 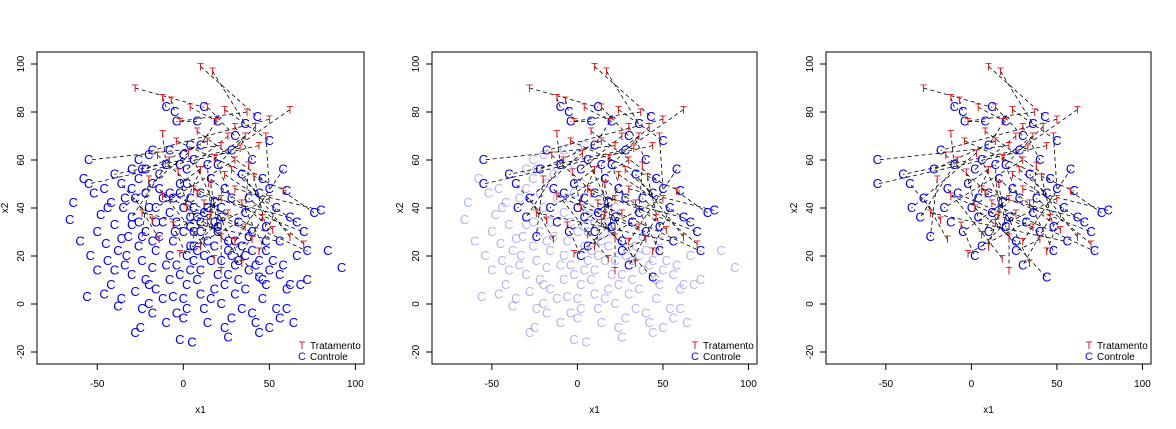 What do you see at coordinates (416, 160) in the screenshot?
I see `y-tick-label: 60` at bounding box center [416, 160].